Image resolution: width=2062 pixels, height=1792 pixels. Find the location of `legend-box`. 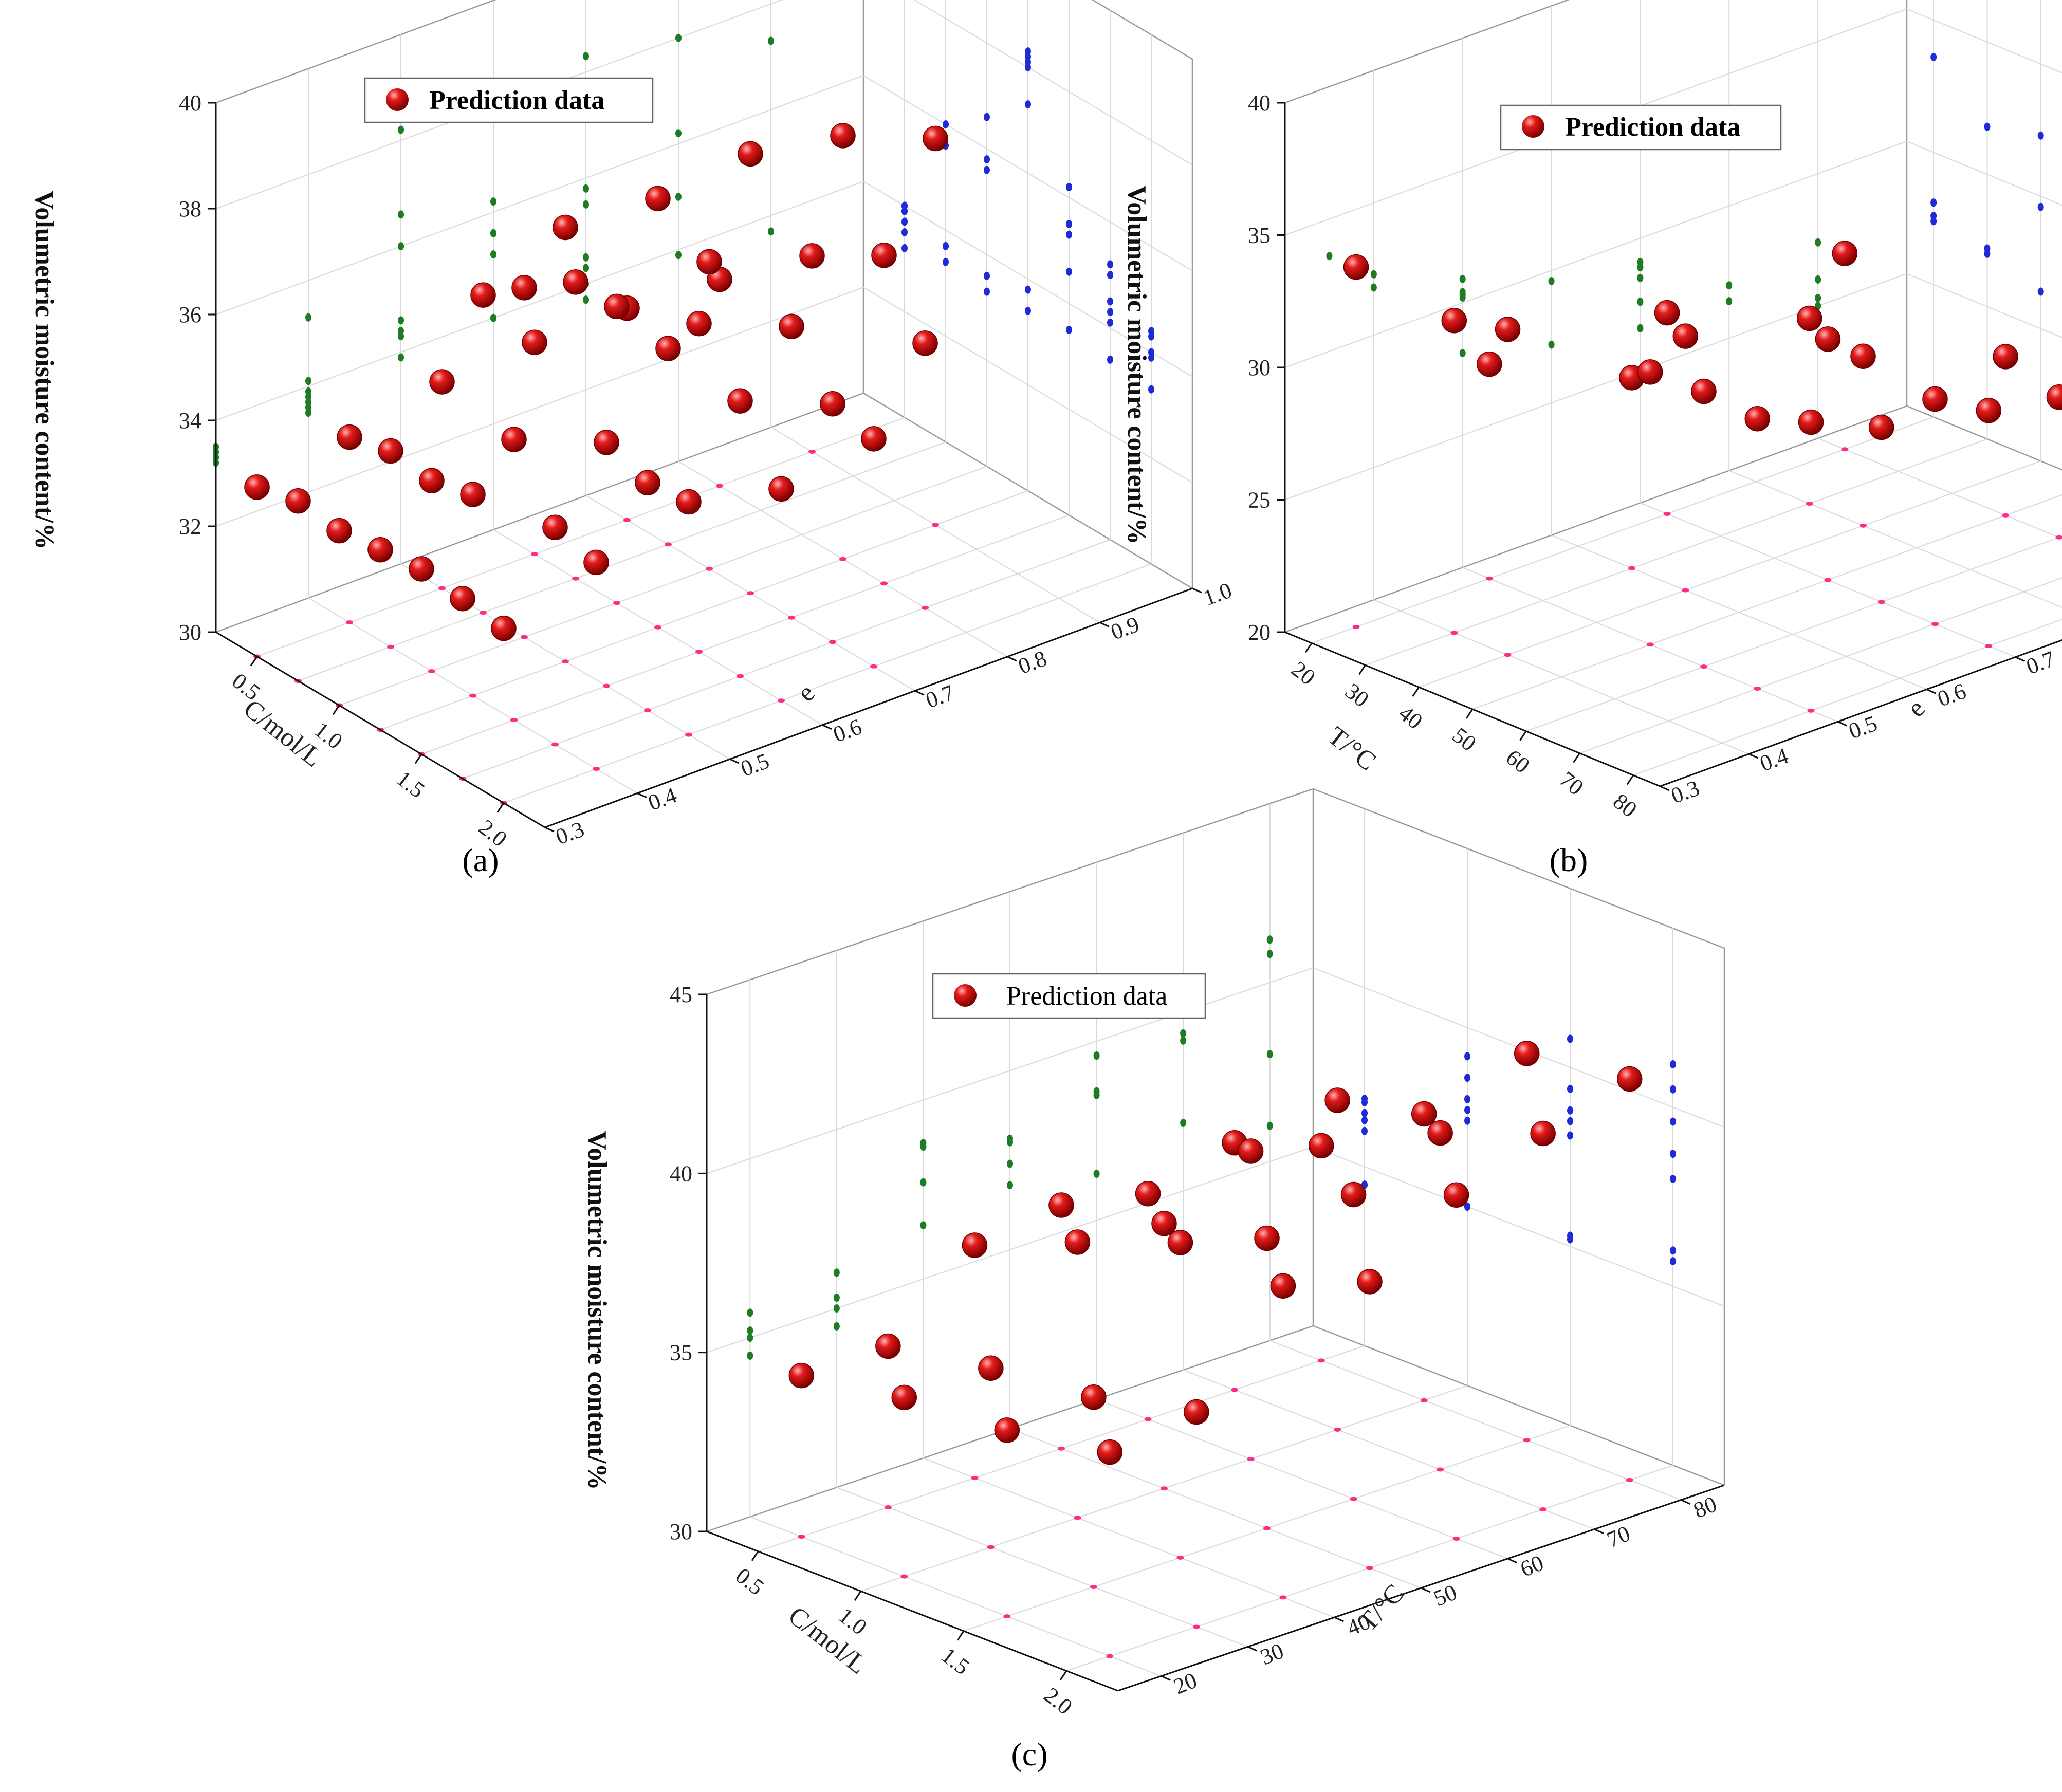

legend-box is located at coordinates (509, 100).